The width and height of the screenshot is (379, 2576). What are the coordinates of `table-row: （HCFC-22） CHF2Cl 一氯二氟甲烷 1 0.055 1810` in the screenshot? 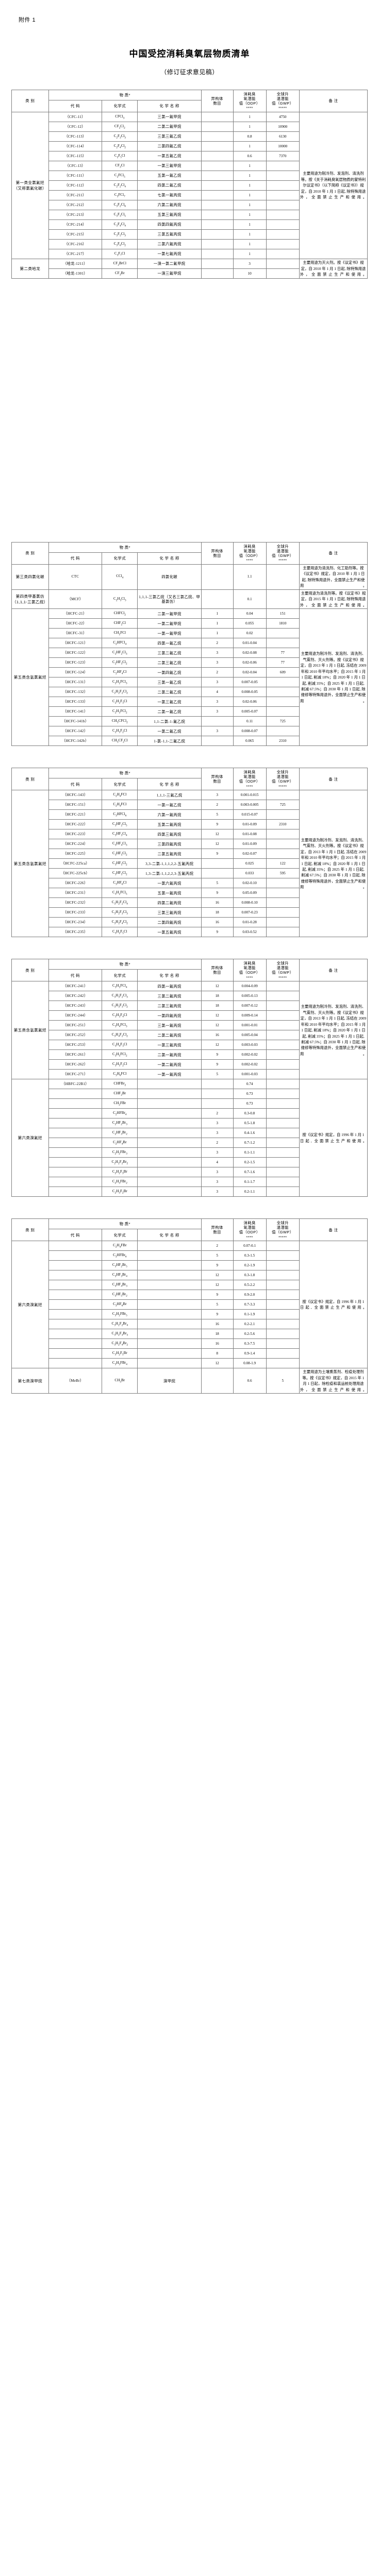 It's located at (190, 623).